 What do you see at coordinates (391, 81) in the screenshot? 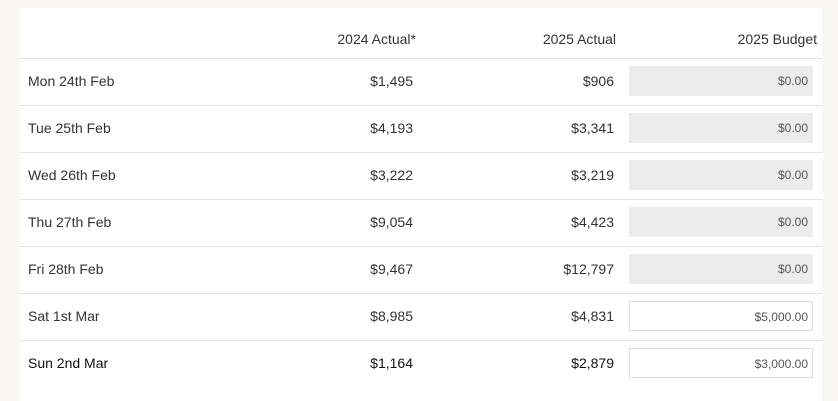
I see `actual-2024: $1,495` at bounding box center [391, 81].